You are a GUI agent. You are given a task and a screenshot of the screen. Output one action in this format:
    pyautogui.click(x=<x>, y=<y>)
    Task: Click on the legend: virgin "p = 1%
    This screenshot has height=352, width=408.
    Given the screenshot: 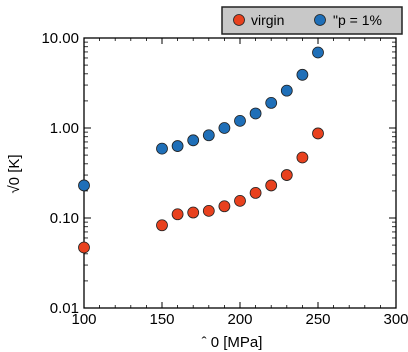 What is the action you would take?
    pyautogui.click(x=312, y=20)
    